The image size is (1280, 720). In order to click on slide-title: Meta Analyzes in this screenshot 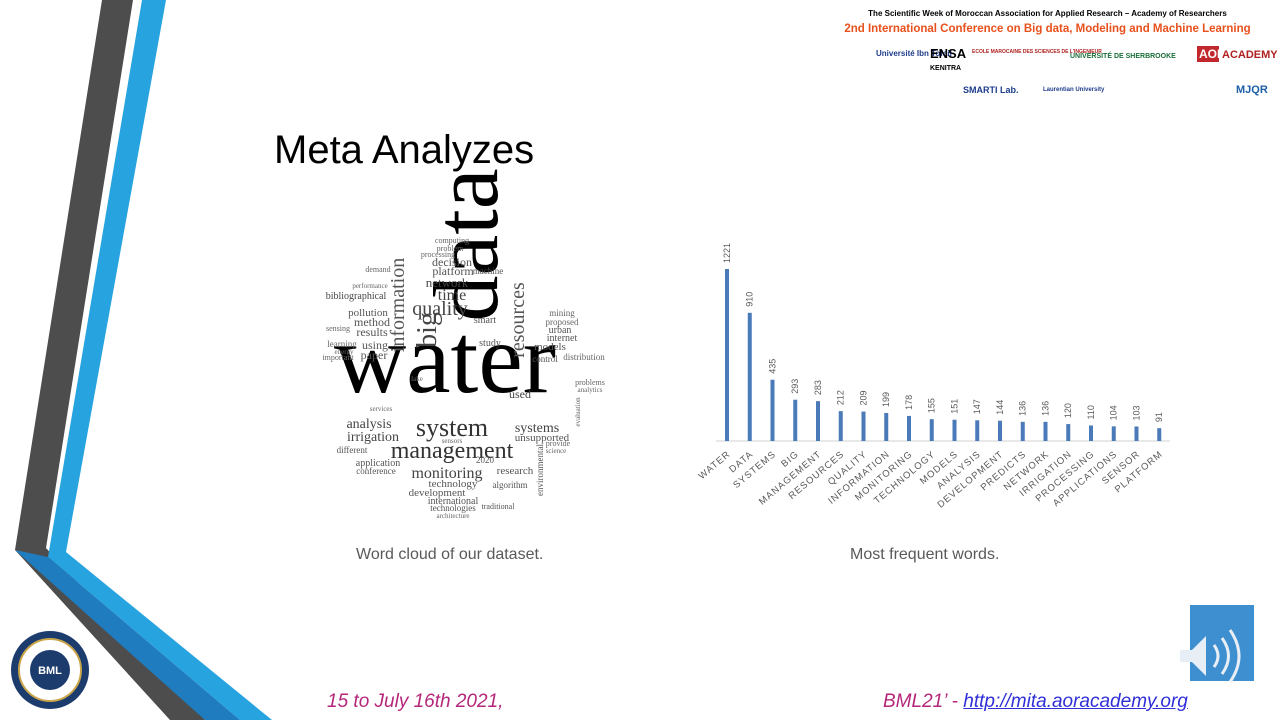, I will do `click(404, 150)`.